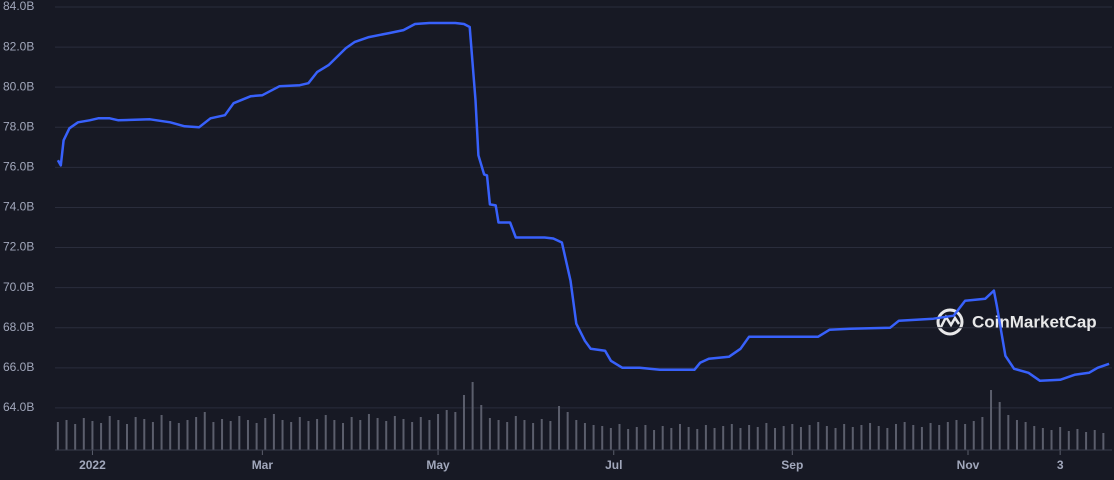 The width and height of the screenshot is (1114, 480). What do you see at coordinates (92, 465) in the screenshot?
I see `x-tick-label: 2022` at bounding box center [92, 465].